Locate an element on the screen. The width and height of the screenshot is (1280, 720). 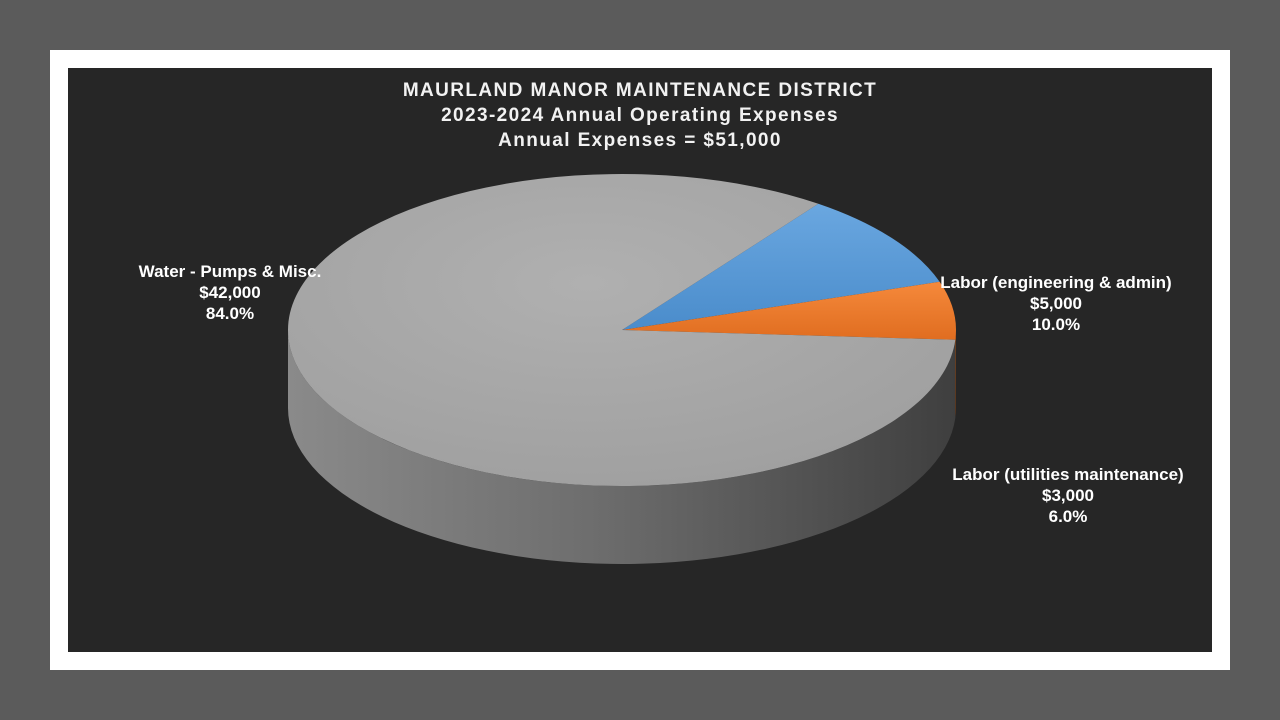
slice-label-engineering-pct: 10.0% is located at coordinates (1056, 324).